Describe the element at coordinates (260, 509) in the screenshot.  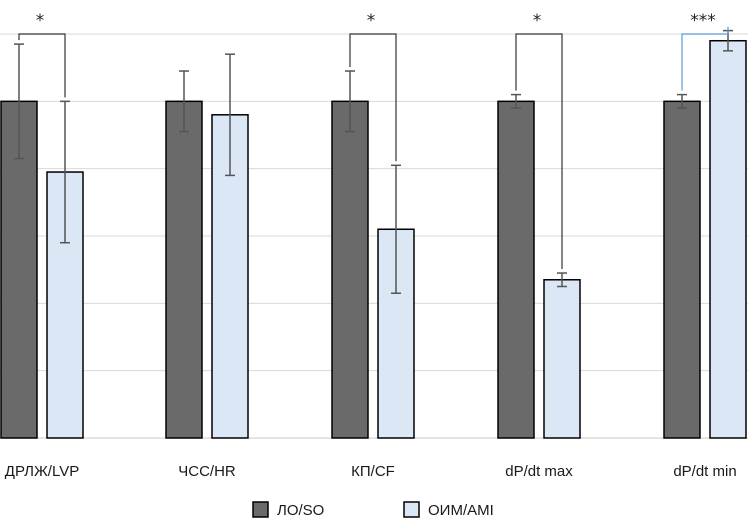
I see `legend-swatch-so` at that location.